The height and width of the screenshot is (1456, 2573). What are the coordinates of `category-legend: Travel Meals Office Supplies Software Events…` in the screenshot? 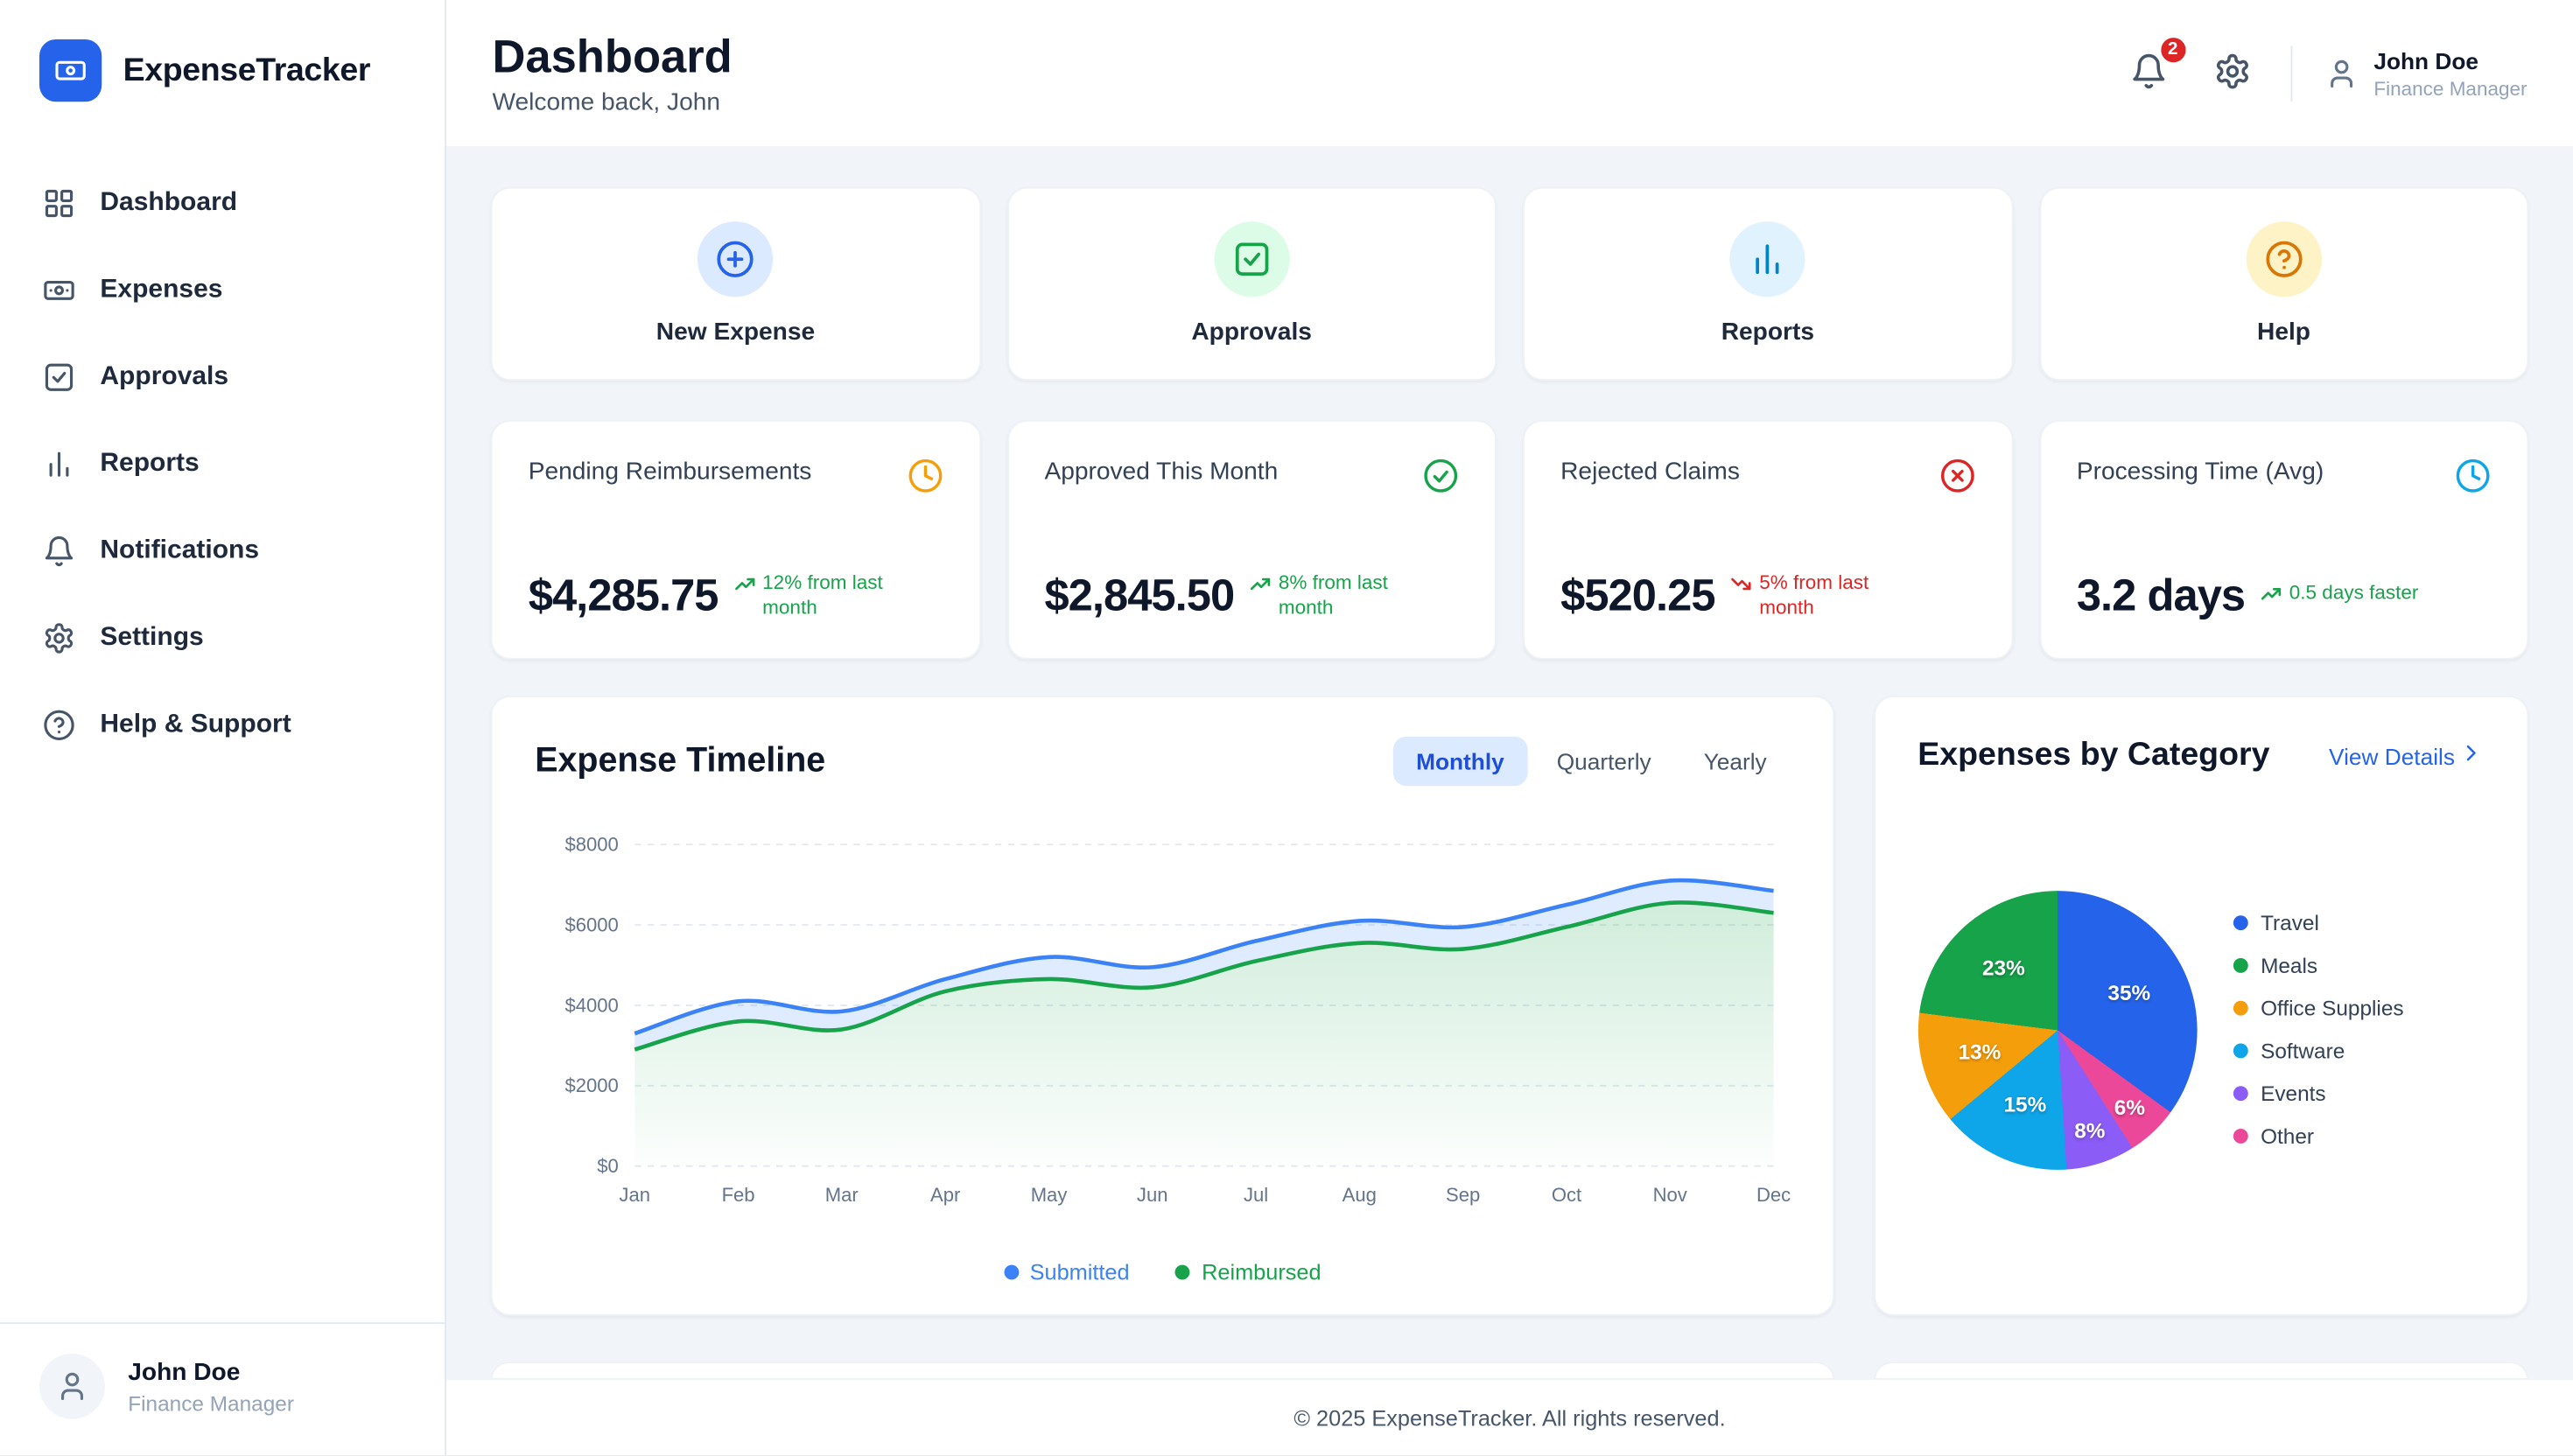 It's located at (2318, 1029).